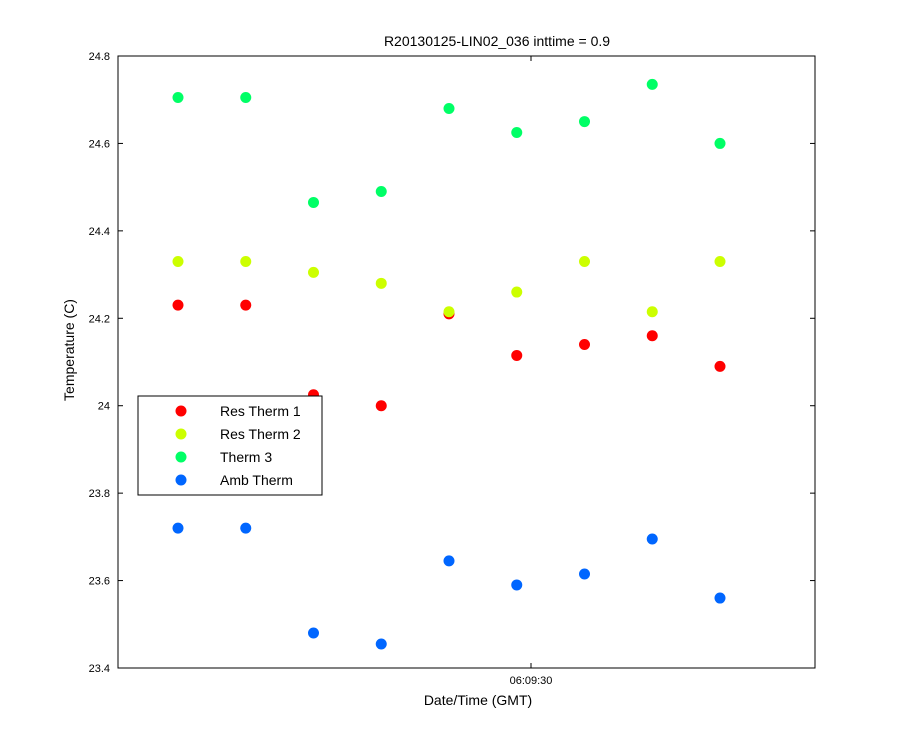  Describe the element at coordinates (246, 457) in the screenshot. I see `legend-label: Therm 3` at that location.